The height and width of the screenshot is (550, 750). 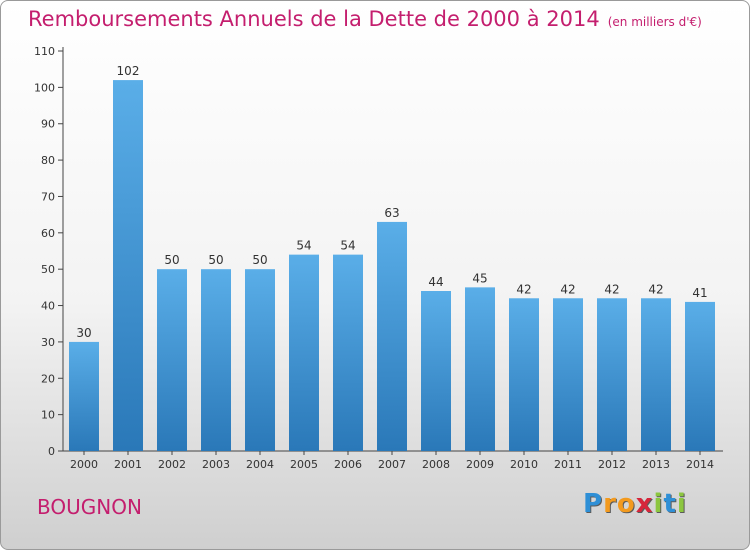 What do you see at coordinates (44, 87) in the screenshot?
I see `y-tick-label: 100` at bounding box center [44, 87].